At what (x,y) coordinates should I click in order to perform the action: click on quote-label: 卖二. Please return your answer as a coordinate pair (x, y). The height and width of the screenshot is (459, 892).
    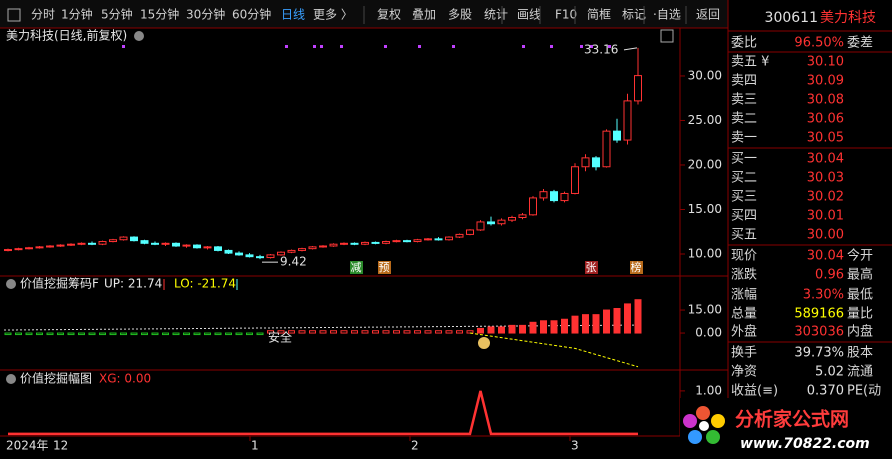
    Looking at the image, I should click on (744, 119).